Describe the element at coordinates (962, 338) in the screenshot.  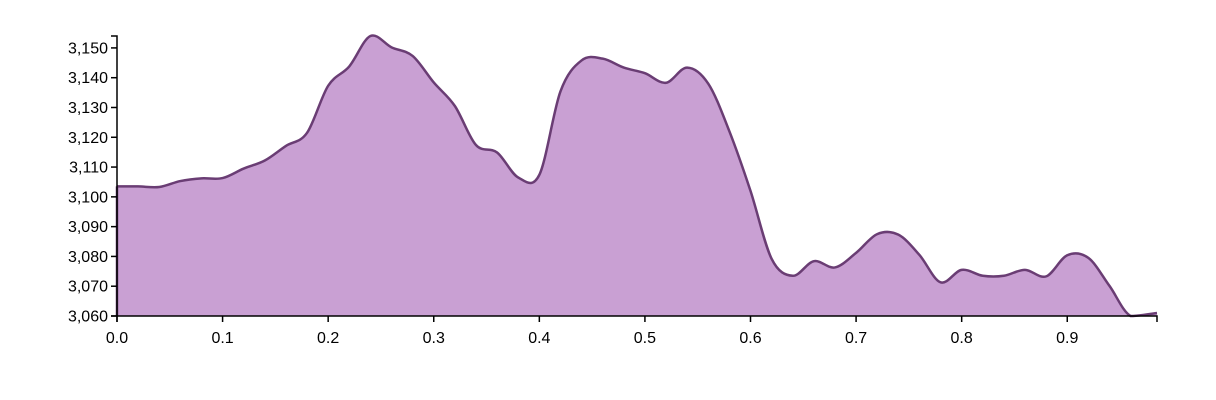
I see `x-tick-label: 0.8` at that location.